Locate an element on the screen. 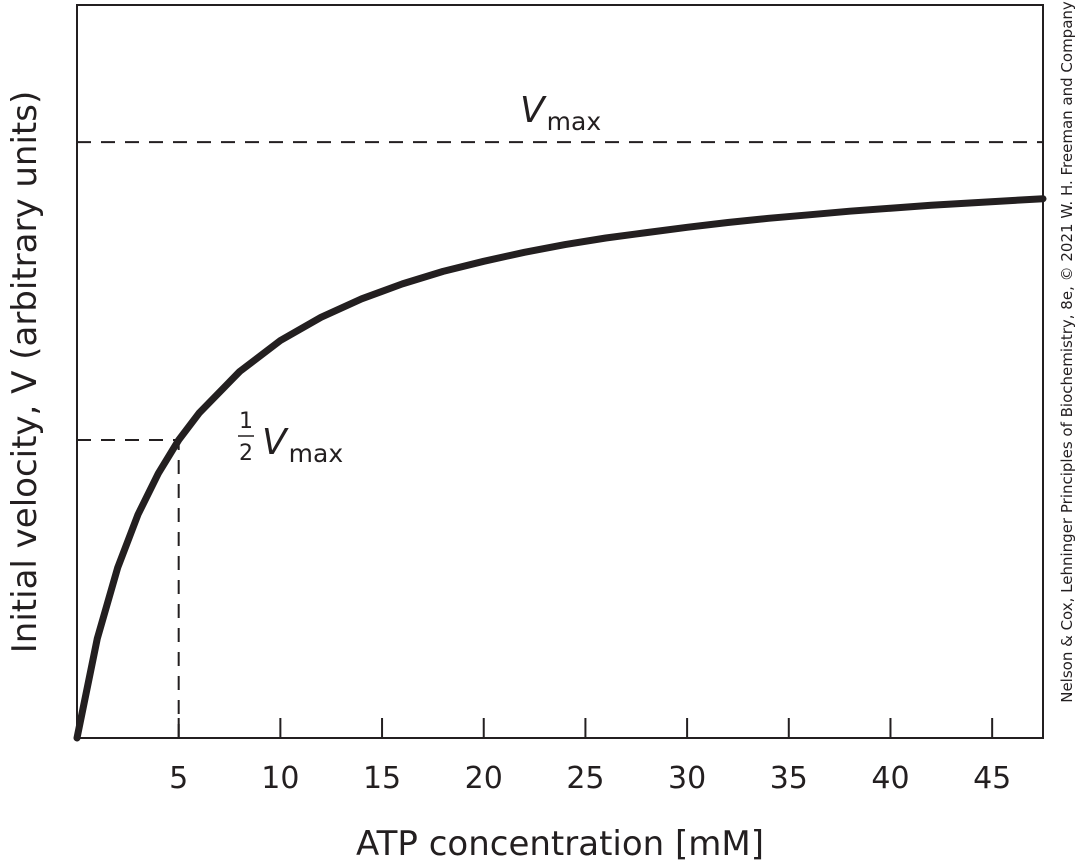 The width and height of the screenshot is (1080, 864). vmax-label: Vmax is located at coordinates (560, 113).